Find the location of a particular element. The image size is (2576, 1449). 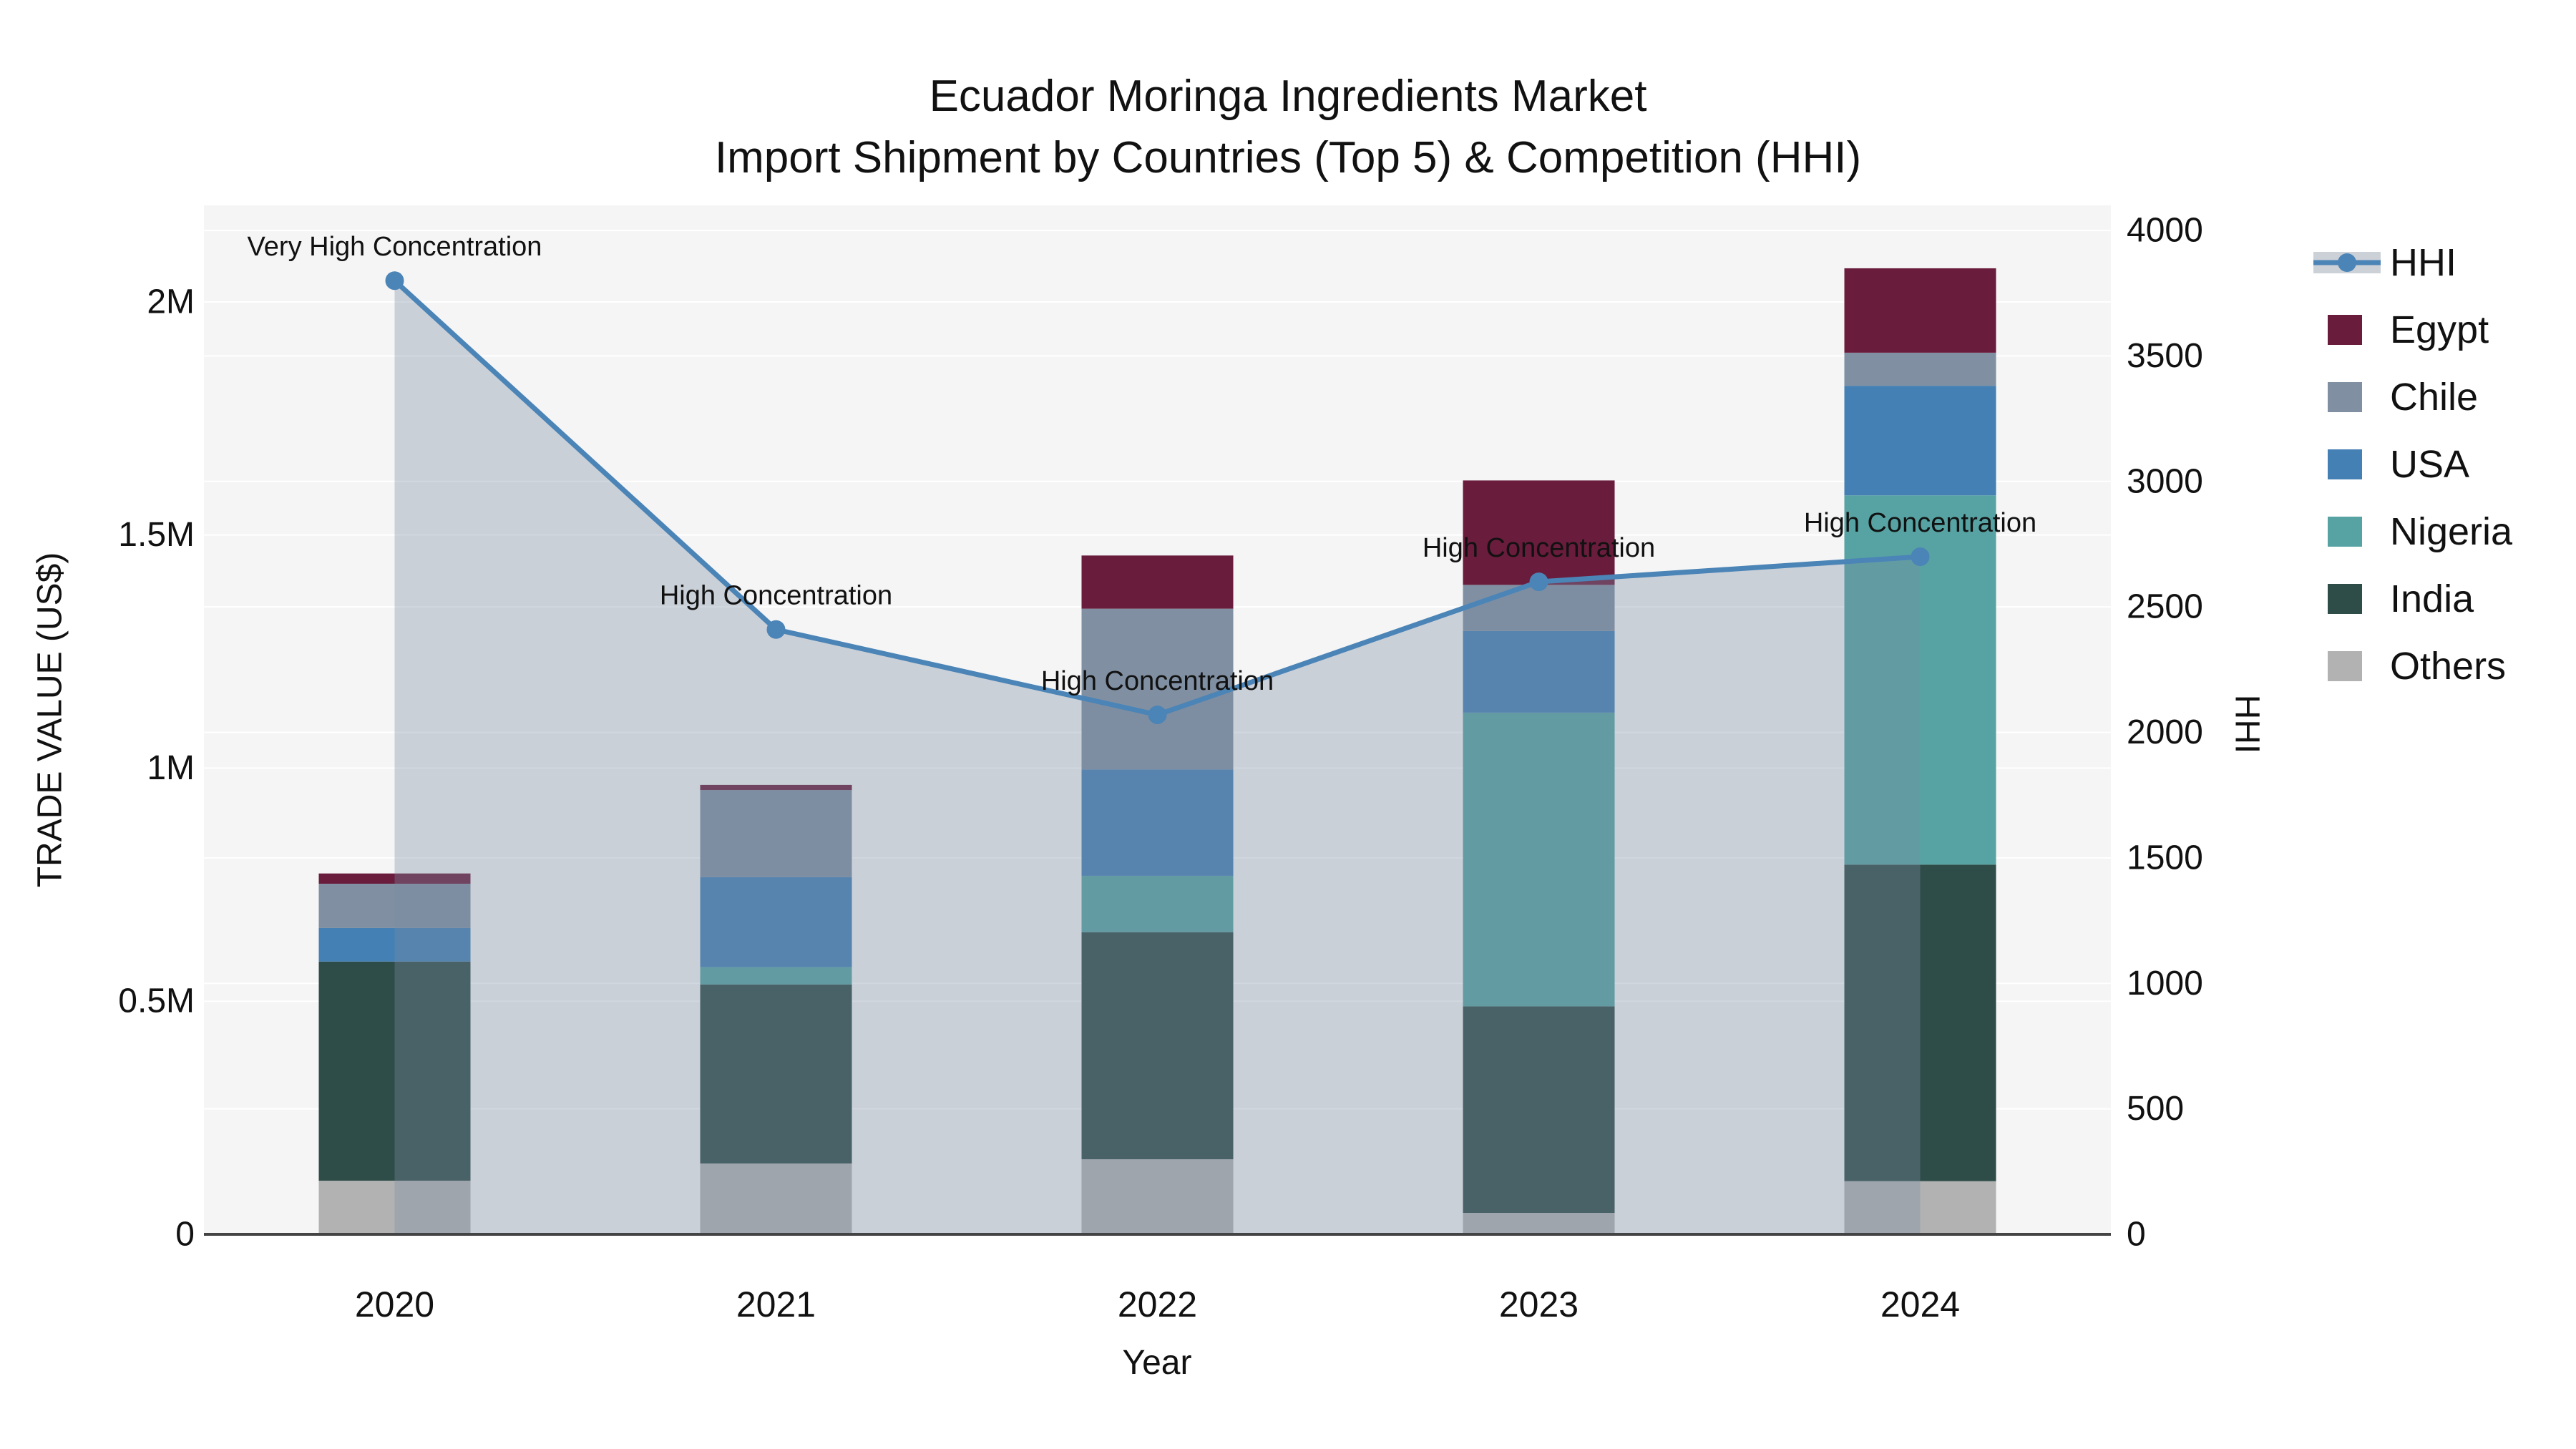

hhi-marker-2024 is located at coordinates (1920, 557).